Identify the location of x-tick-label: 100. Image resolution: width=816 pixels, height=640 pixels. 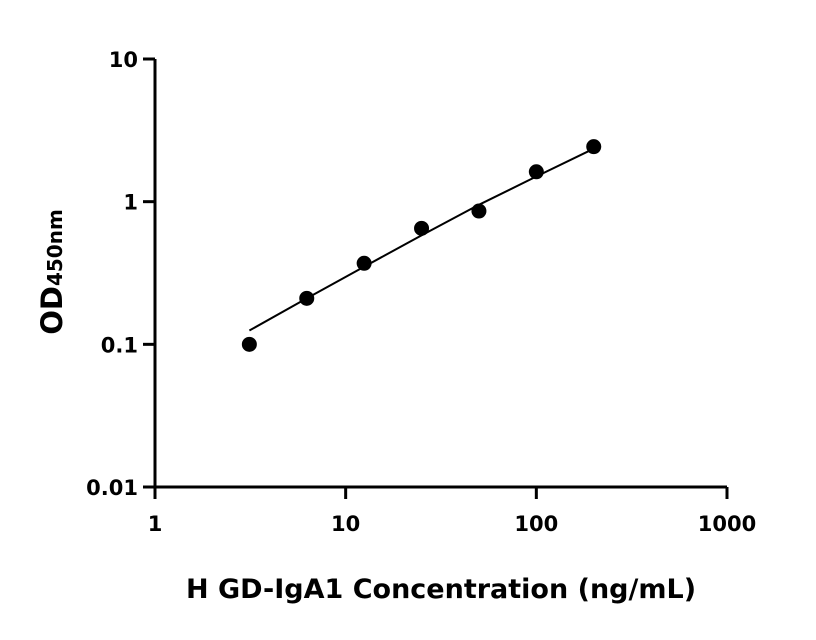
(536, 524).